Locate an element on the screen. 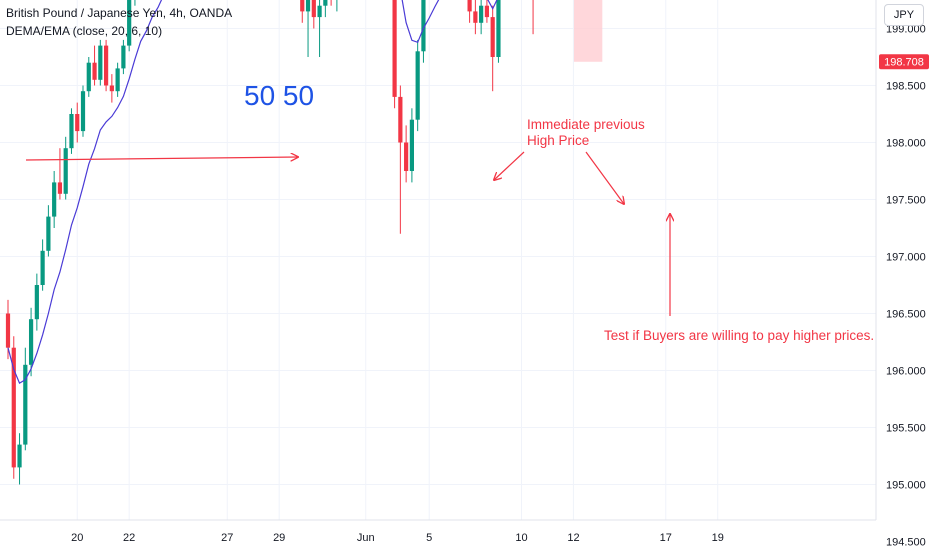 This screenshot has width=932, height=555. x-tick-label: 5 is located at coordinates (429, 538).